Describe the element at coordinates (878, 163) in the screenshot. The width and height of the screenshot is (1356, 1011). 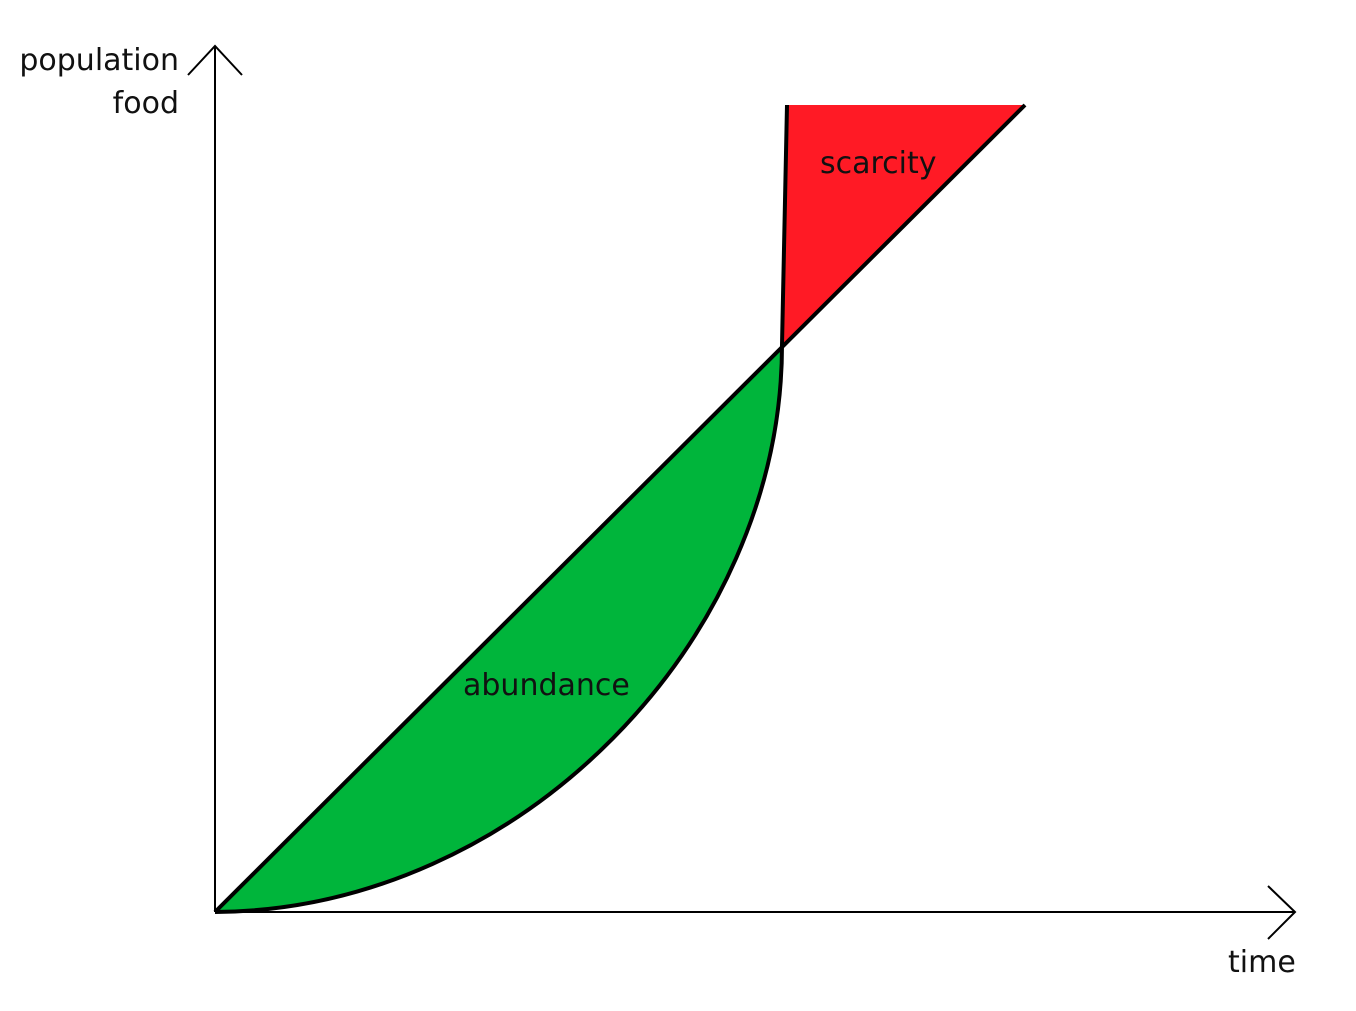
I see `scarcity-label: scarcity` at that location.